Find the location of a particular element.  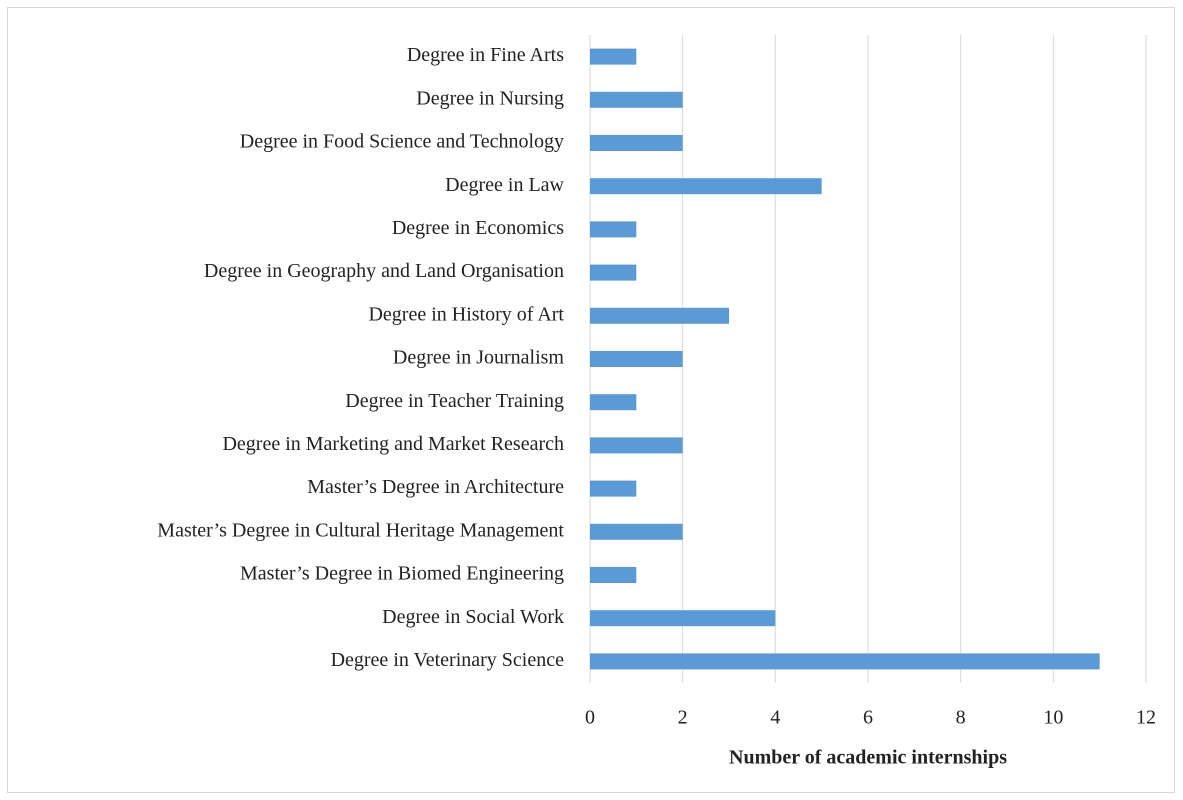

y-tick-label: Master’s Degree in Biomed Engineering is located at coordinates (402, 574).